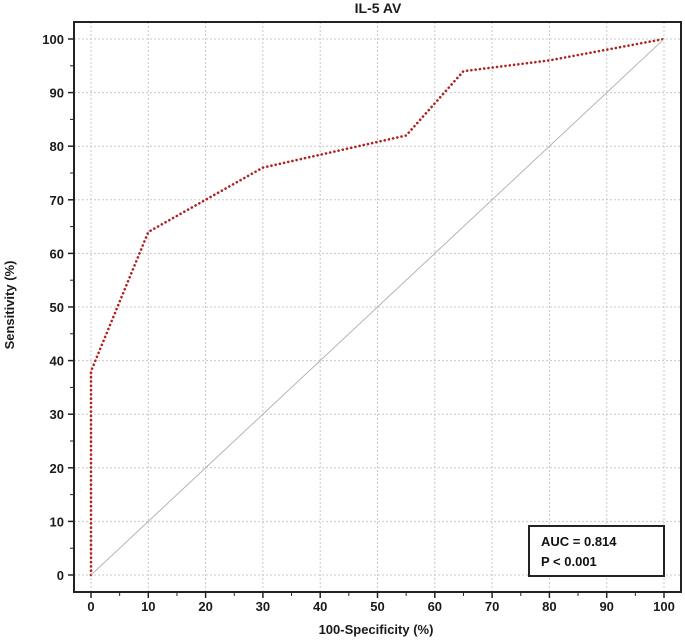  What do you see at coordinates (320, 606) in the screenshot?
I see `x-tick-label-40: 40` at bounding box center [320, 606].